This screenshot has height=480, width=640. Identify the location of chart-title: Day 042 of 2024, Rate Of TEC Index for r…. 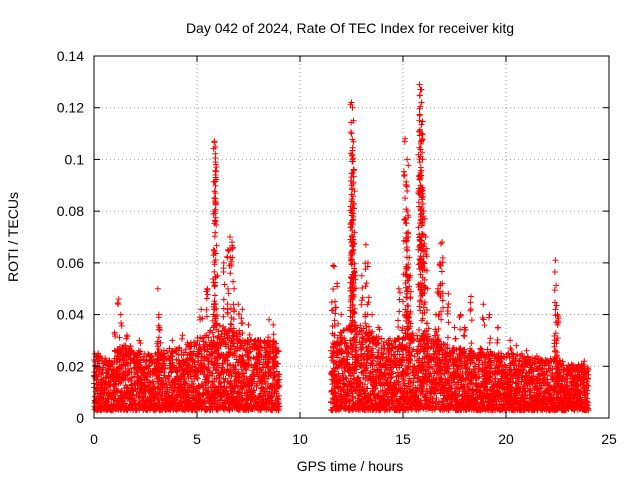
(350, 28).